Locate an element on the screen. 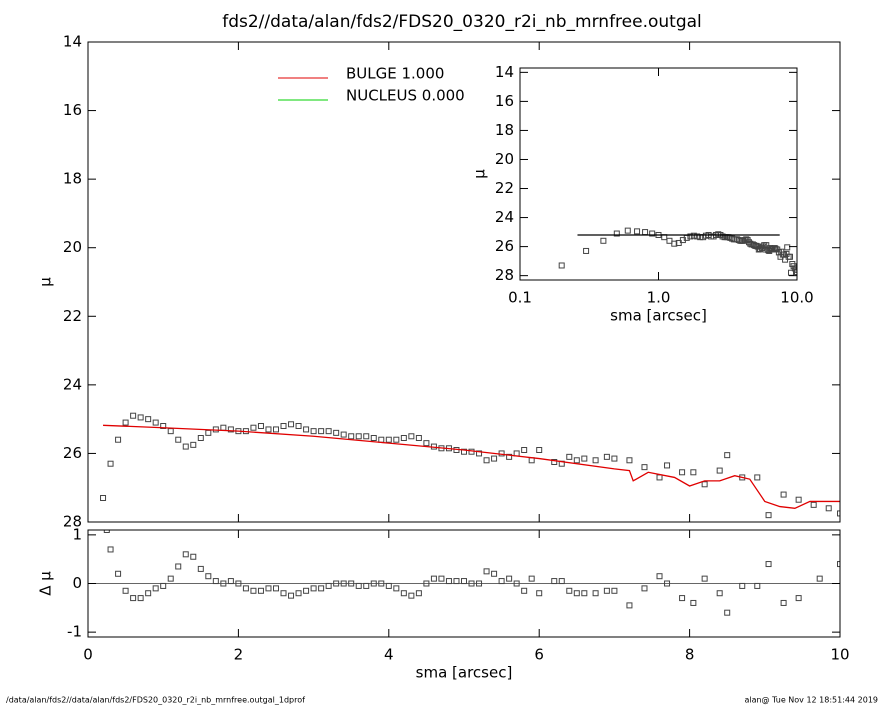 The width and height of the screenshot is (885, 708). x-tick-label: 1.0 is located at coordinates (659, 298).